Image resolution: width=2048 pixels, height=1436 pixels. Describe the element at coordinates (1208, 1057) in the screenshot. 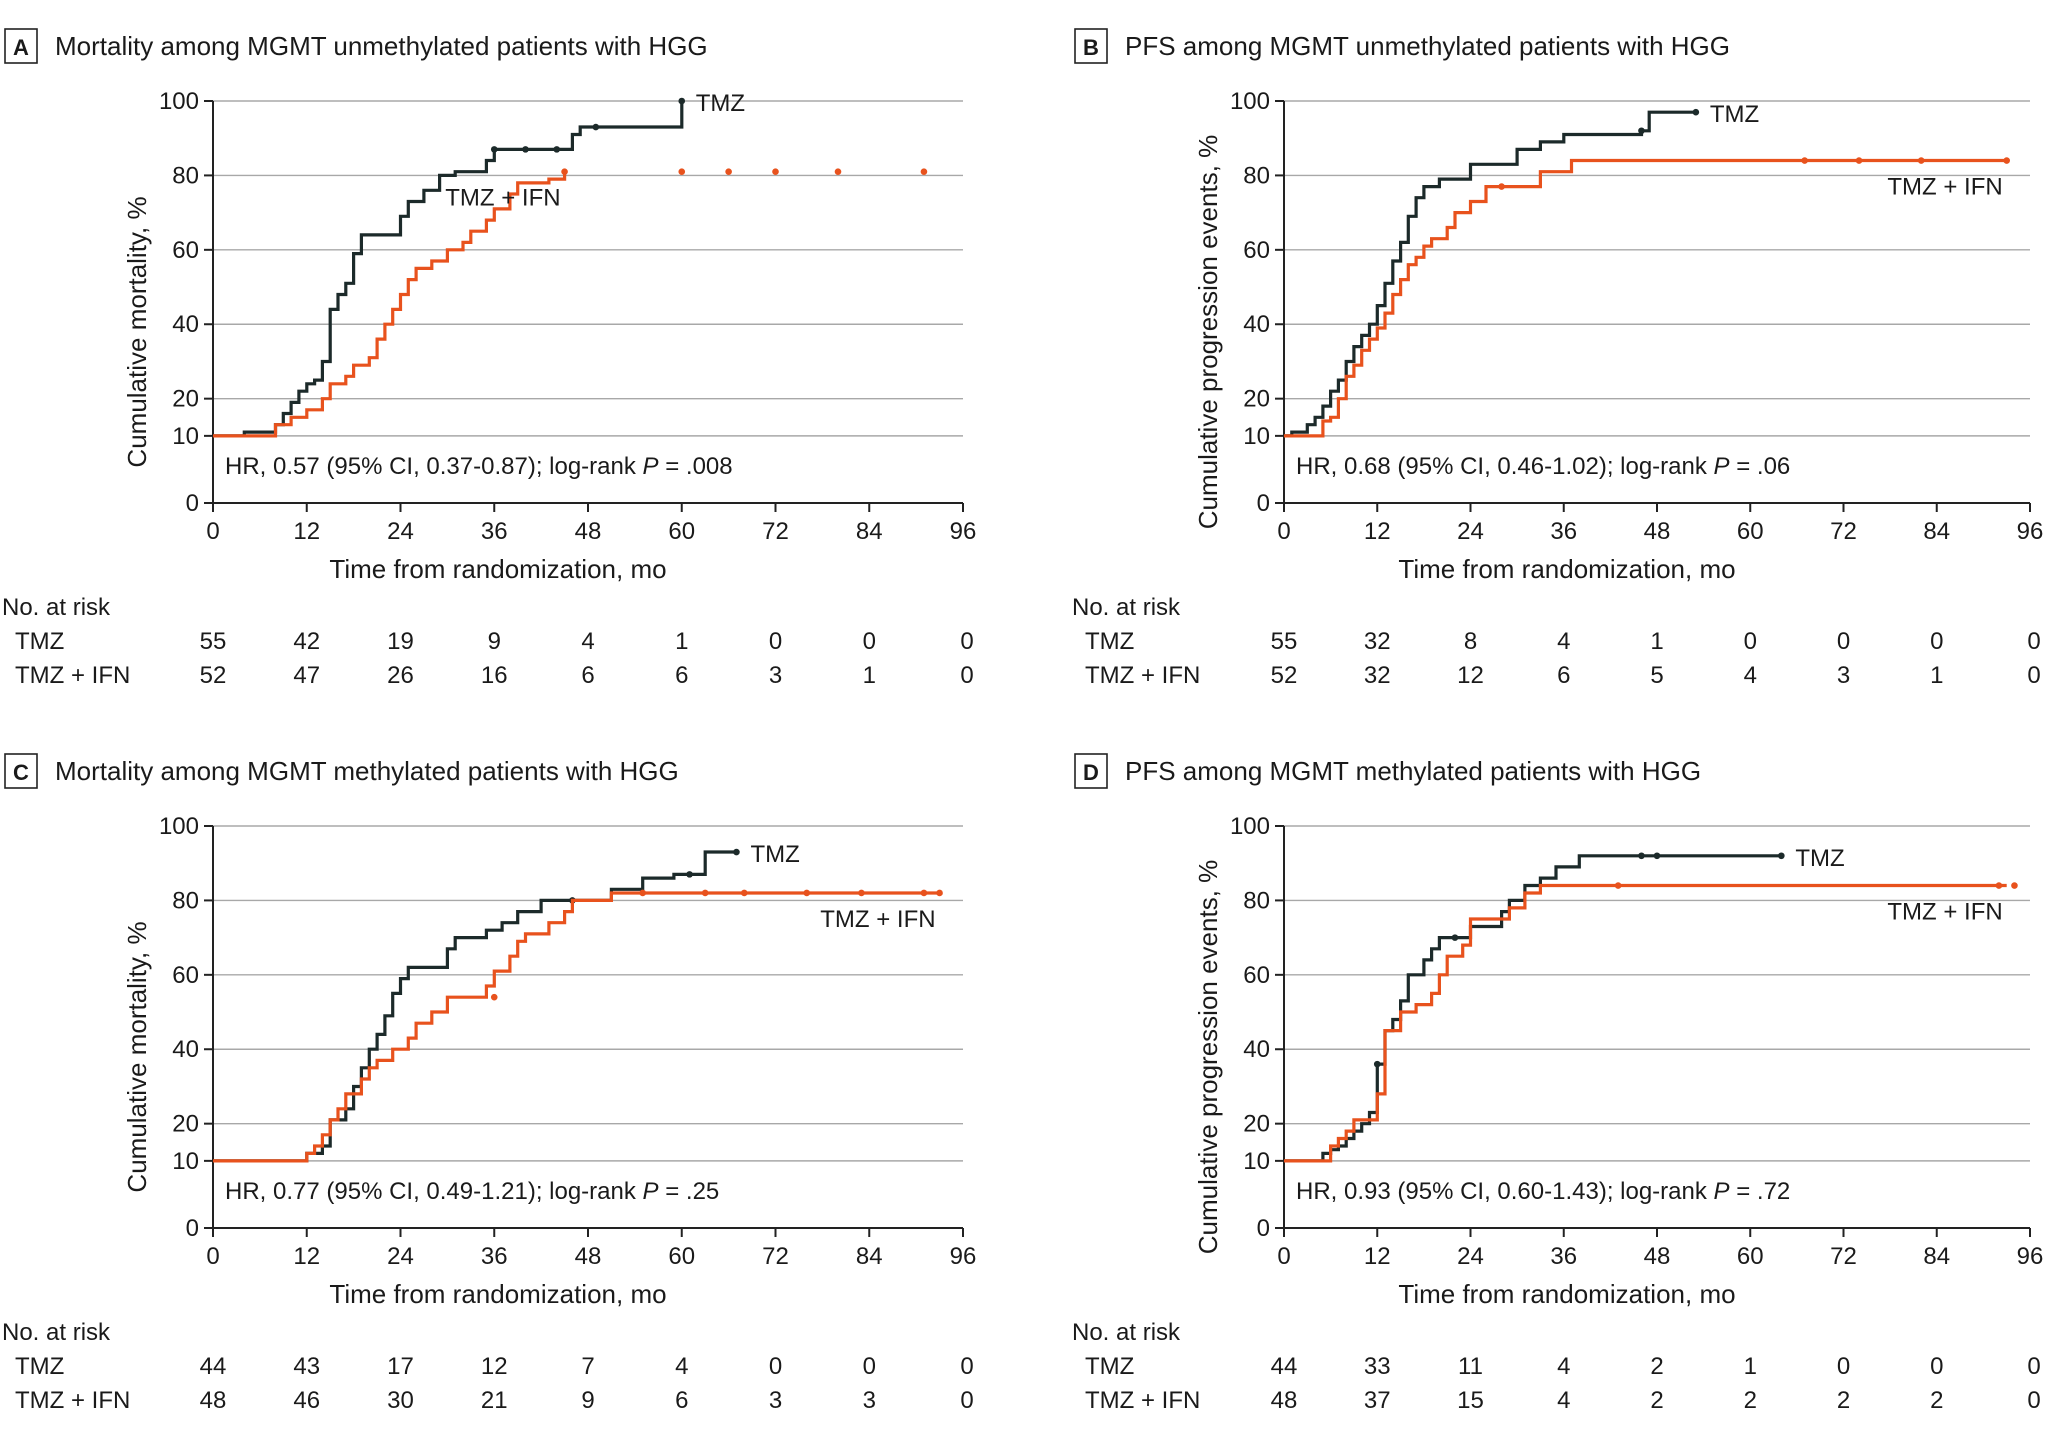

I see `y-axis-label: Cumulative progression events, %` at that location.